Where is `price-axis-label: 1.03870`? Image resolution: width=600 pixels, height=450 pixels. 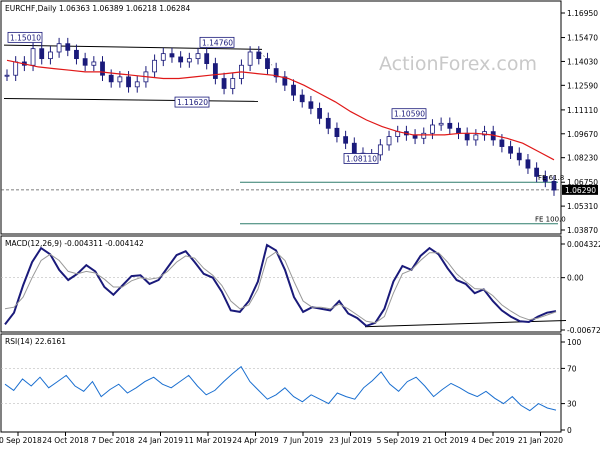 price-axis-label: 1.03870 is located at coordinates (582, 230).